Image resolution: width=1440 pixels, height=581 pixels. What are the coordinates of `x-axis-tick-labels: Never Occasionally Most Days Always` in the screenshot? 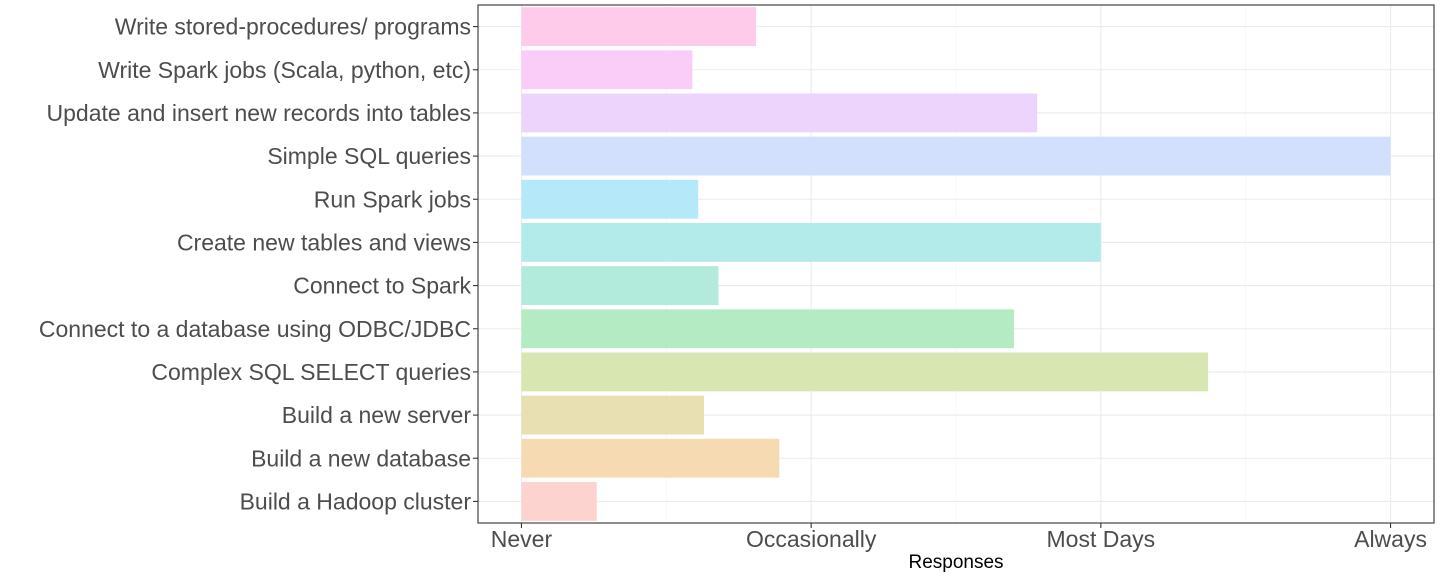 It's located at (959, 539).